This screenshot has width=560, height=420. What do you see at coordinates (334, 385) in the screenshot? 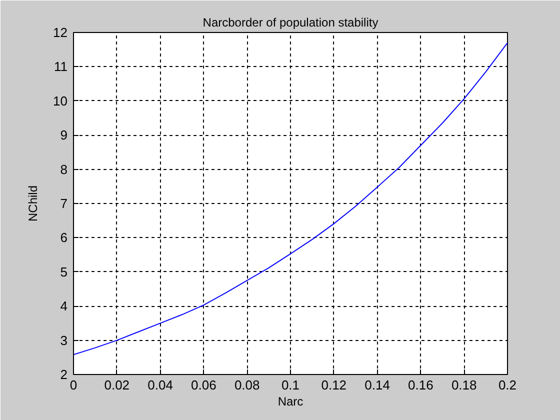
I see `x-tick-label: 0.12` at bounding box center [334, 385].